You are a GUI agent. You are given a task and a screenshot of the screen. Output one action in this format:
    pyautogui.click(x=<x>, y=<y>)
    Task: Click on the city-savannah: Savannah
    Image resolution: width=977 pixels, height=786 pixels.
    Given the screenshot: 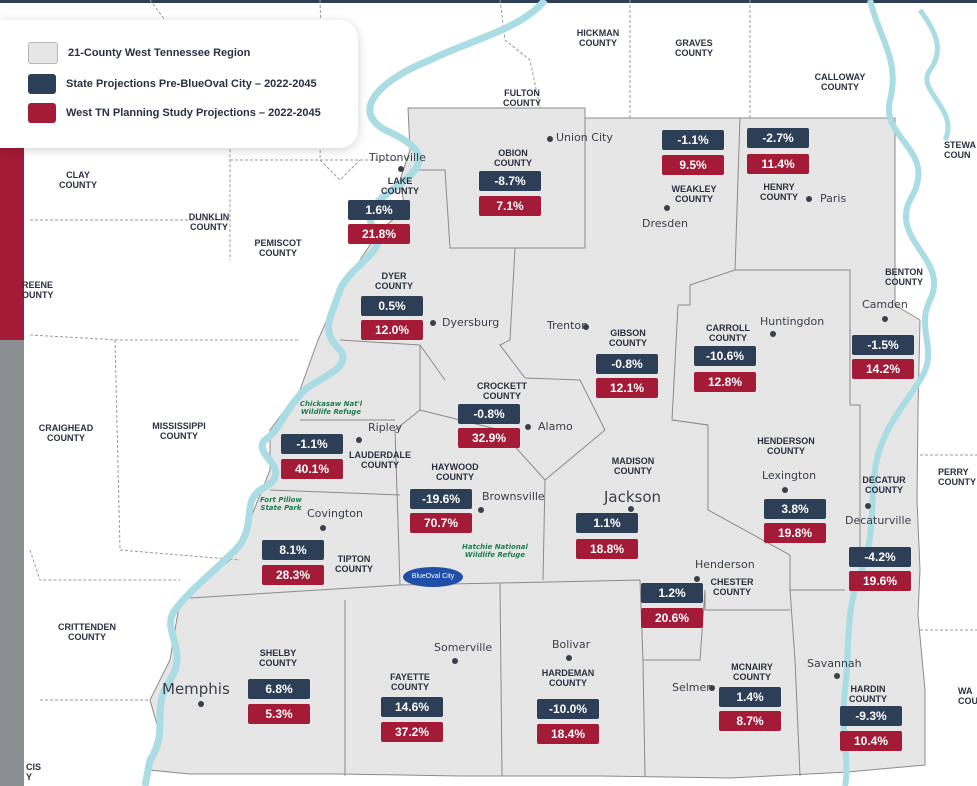 What is the action you would take?
    pyautogui.click(x=834, y=663)
    